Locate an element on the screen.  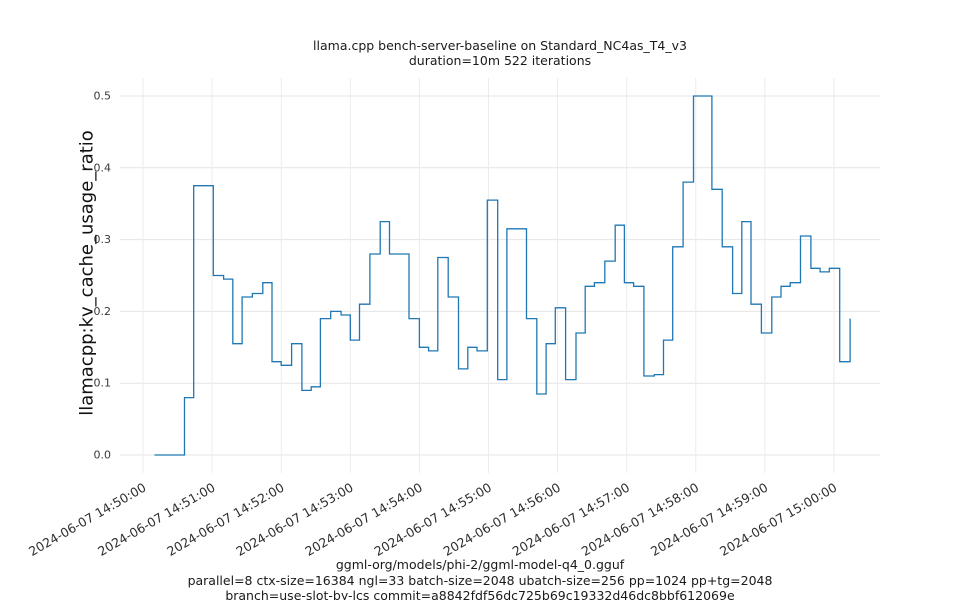
x-tick-label: 2024-06-07 14:55:00 is located at coordinates (433, 519).